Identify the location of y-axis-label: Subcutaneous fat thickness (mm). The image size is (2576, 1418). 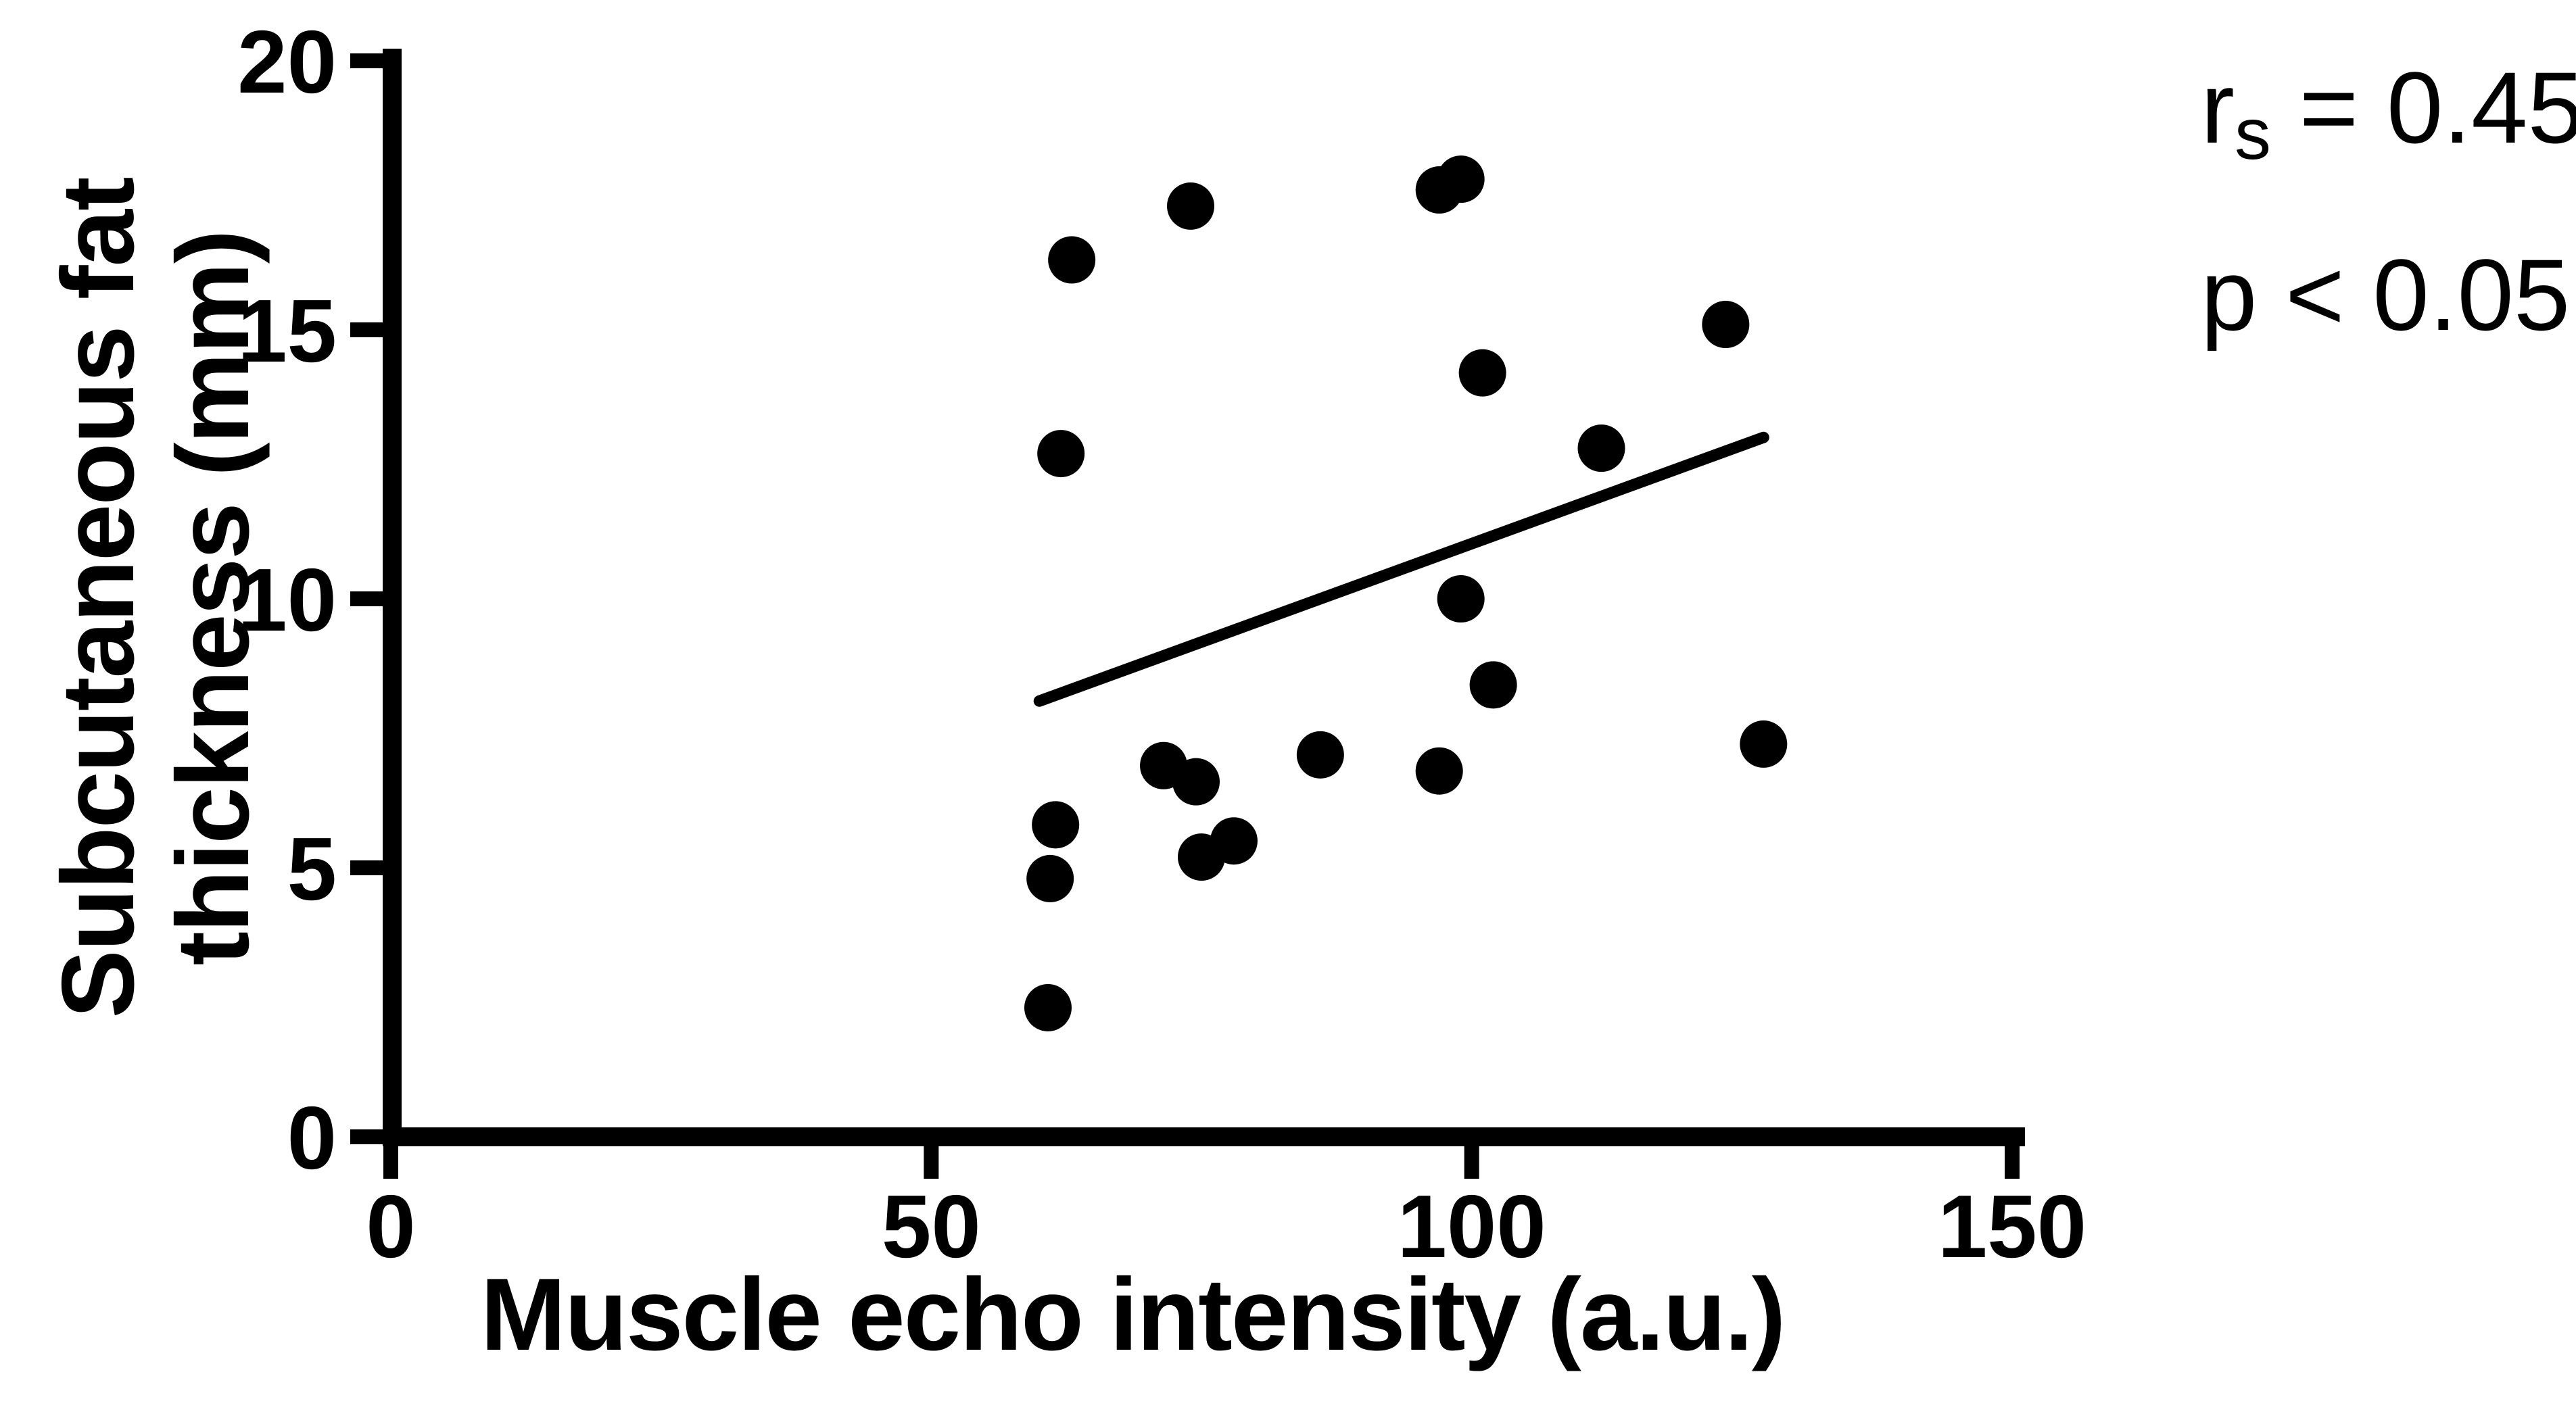
(155, 598).